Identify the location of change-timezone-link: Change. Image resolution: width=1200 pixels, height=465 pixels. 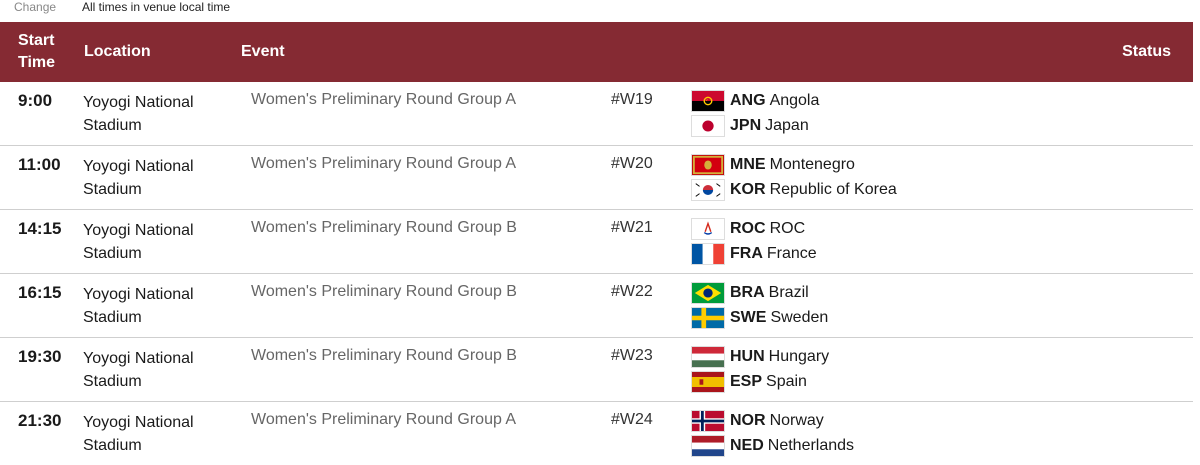
(35, 7).